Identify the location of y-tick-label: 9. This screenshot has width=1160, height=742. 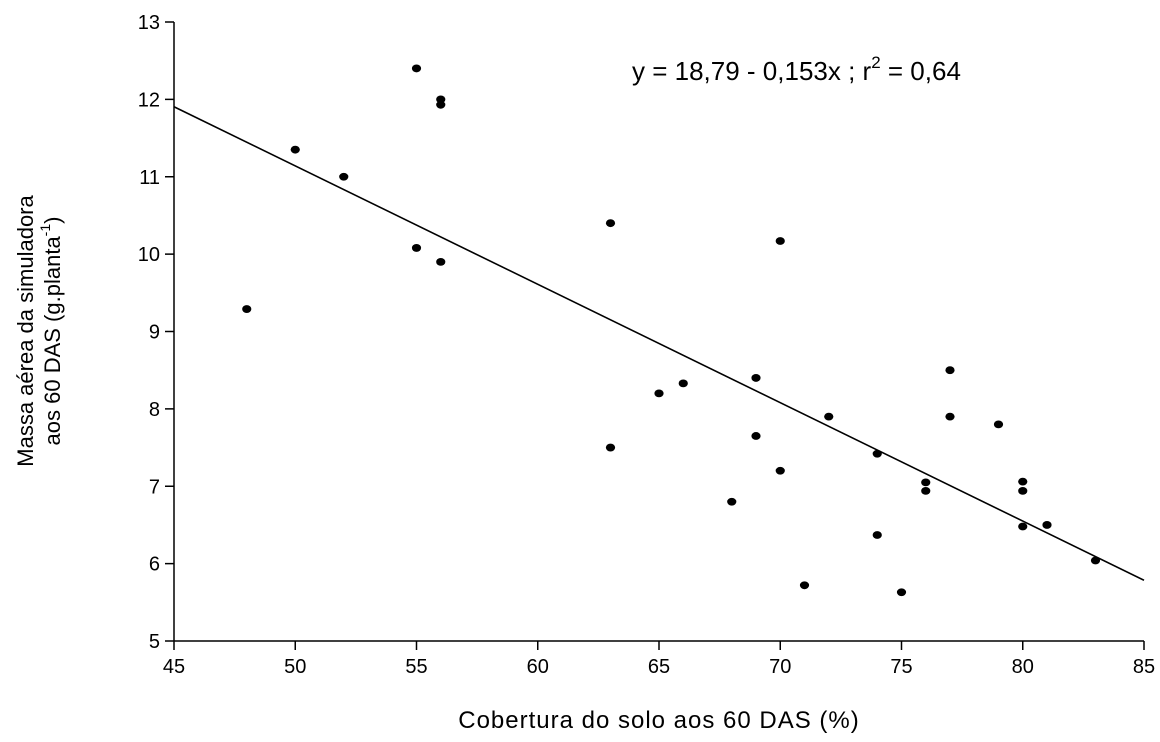
(154, 333).